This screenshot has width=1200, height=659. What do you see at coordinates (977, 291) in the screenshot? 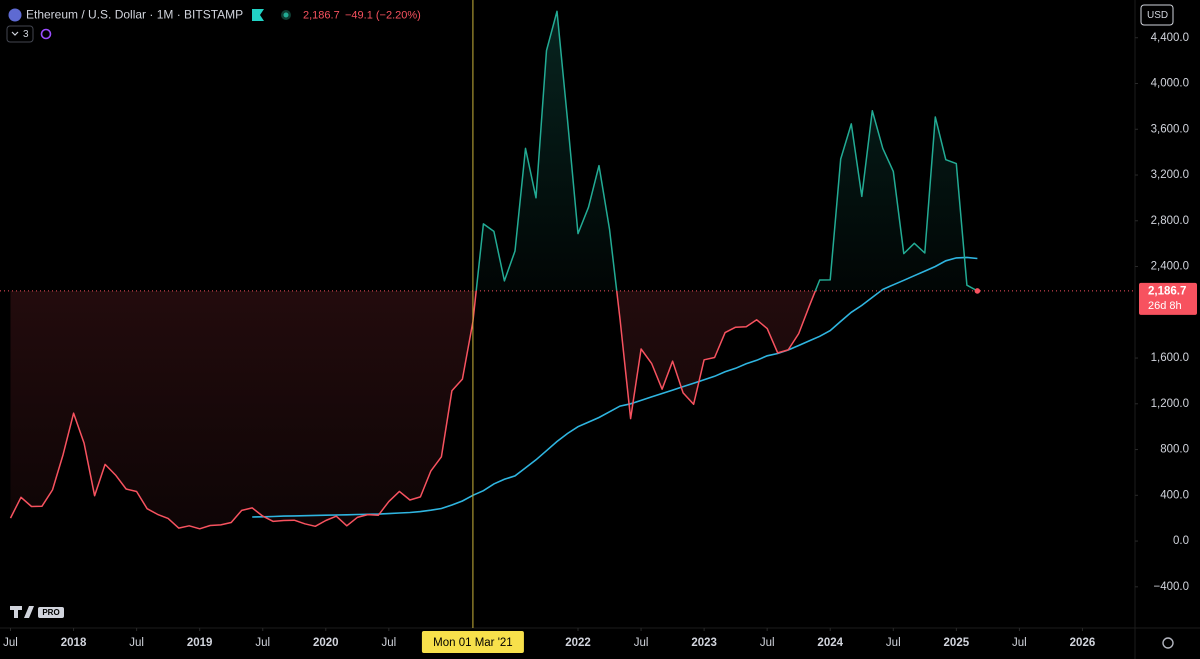
I see `last-point` at bounding box center [977, 291].